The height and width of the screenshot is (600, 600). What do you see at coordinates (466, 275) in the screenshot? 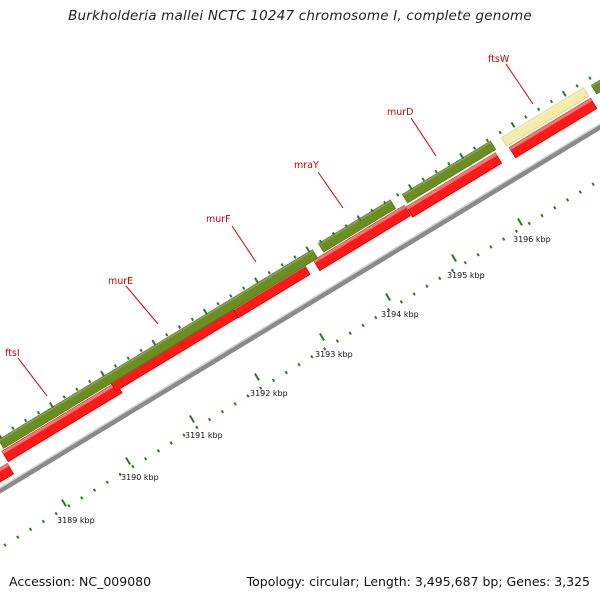
I see `kbp-label: 3195 kbp` at bounding box center [466, 275].